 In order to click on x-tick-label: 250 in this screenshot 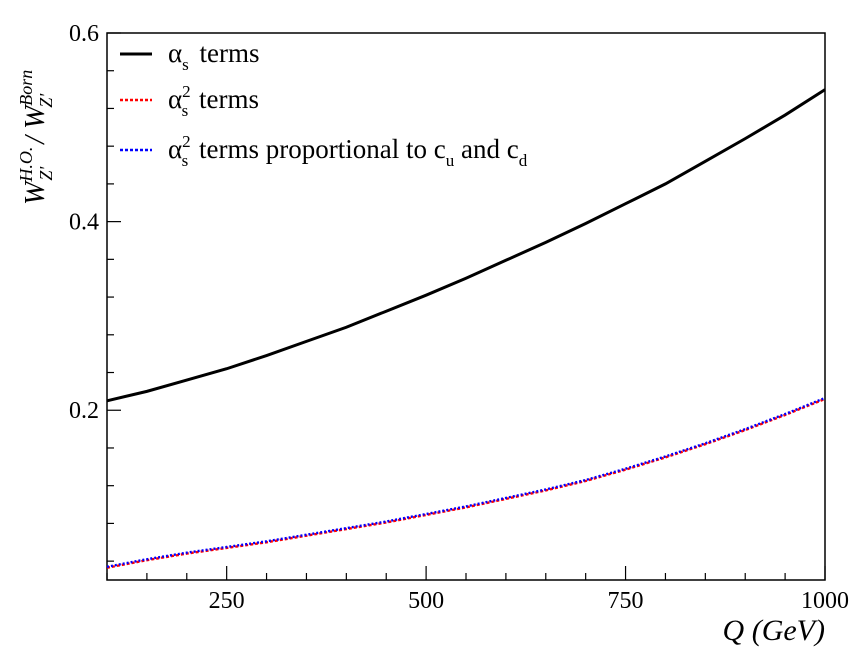, I will do `click(227, 601)`.